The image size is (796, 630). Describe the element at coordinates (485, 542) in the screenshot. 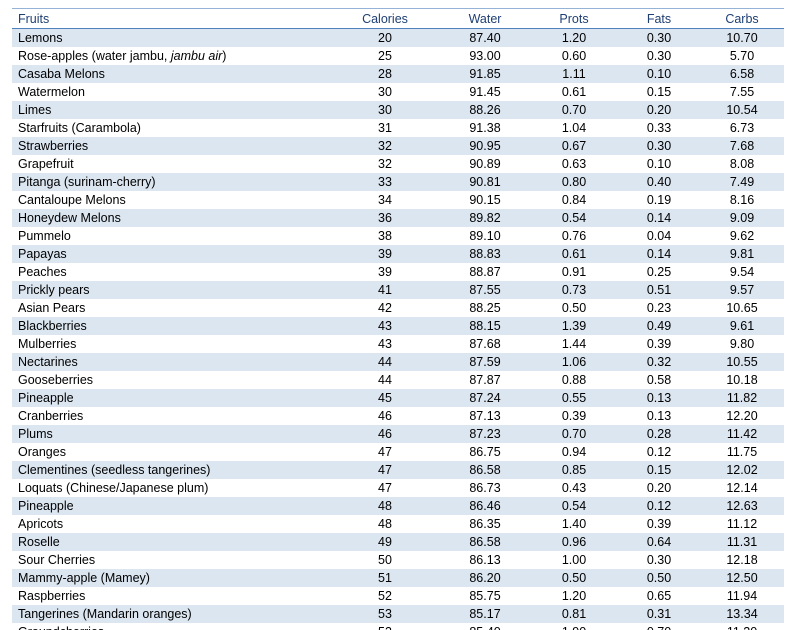

I see `value-cell: 86.58` at that location.